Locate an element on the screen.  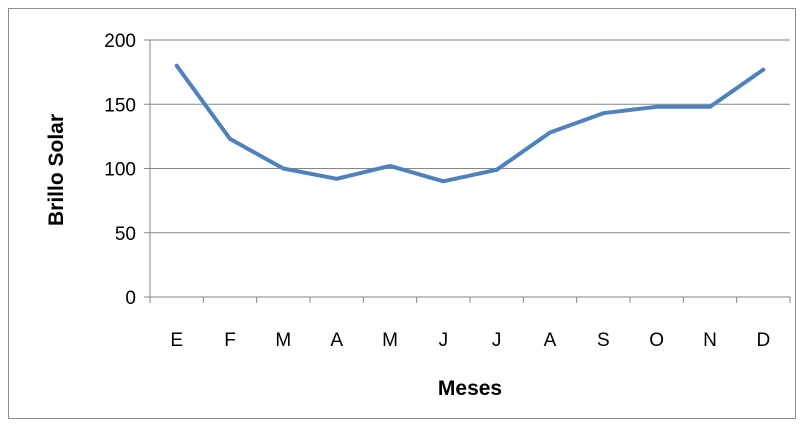
x-axis-title: Meses is located at coordinates (470, 388).